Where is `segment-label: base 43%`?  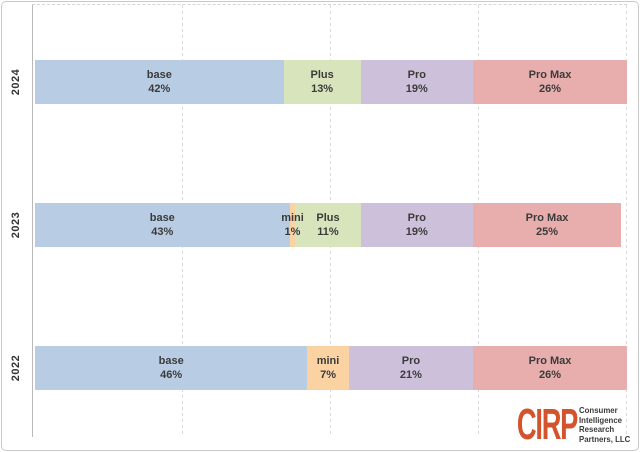 segment-label: base 43% is located at coordinates (162, 225).